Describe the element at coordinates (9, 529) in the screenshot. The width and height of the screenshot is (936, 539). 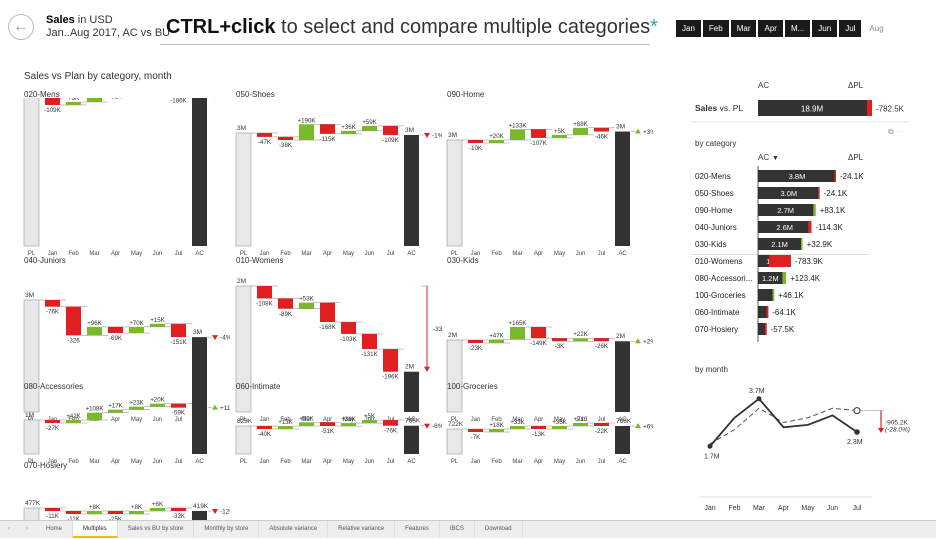
I see `prev-page-icon: ‹` at that location.